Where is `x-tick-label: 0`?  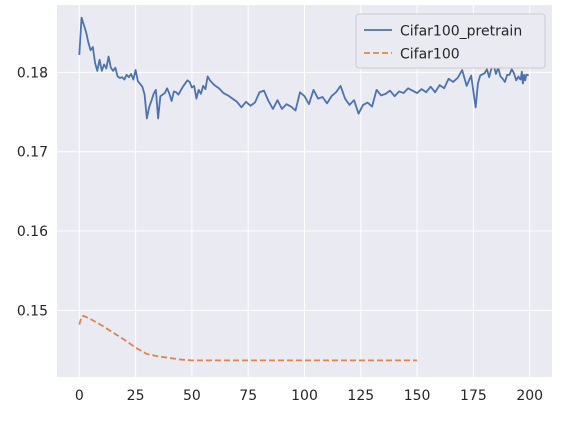
x-tick-label: 0 is located at coordinates (79, 396).